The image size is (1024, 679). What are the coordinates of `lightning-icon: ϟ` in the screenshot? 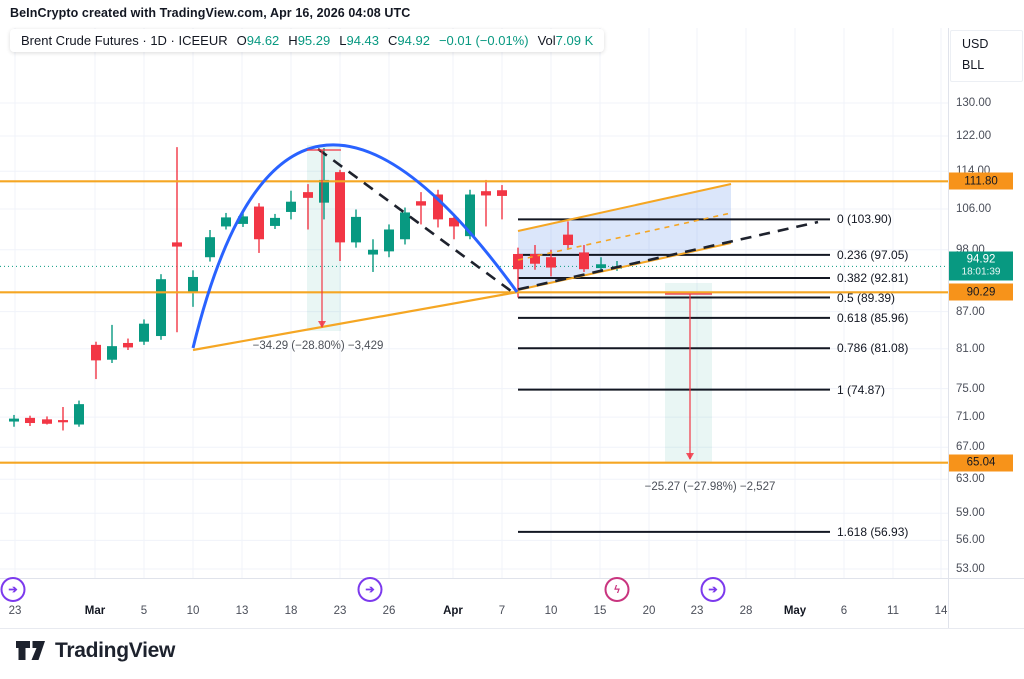 It's located at (617, 589).